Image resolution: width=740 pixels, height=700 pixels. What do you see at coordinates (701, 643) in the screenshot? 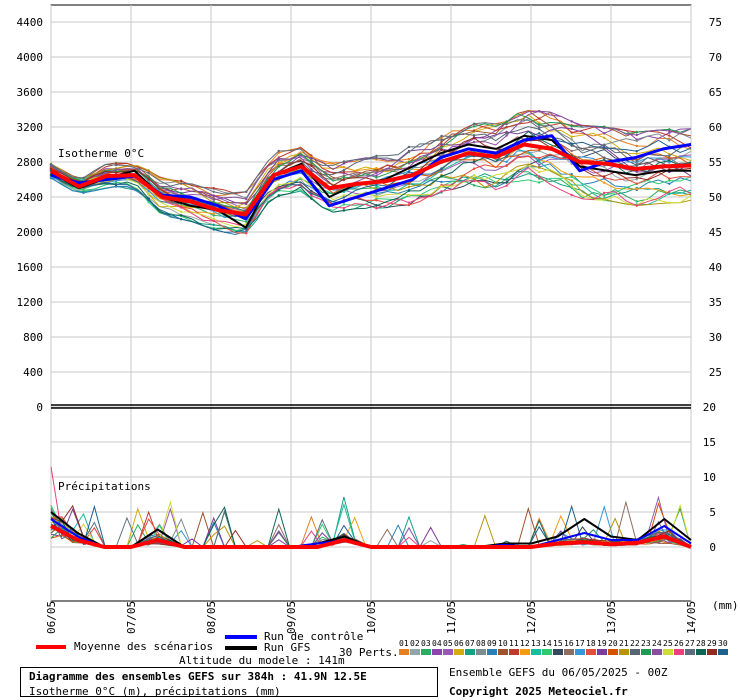
I see `pert-number: 28` at bounding box center [701, 643].